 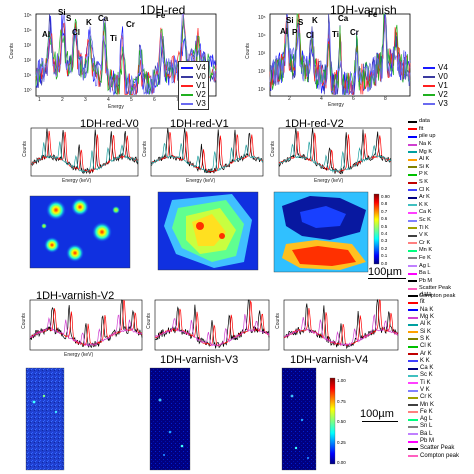 I want to click on top-right-element-label: Si, so click(x=290, y=20).